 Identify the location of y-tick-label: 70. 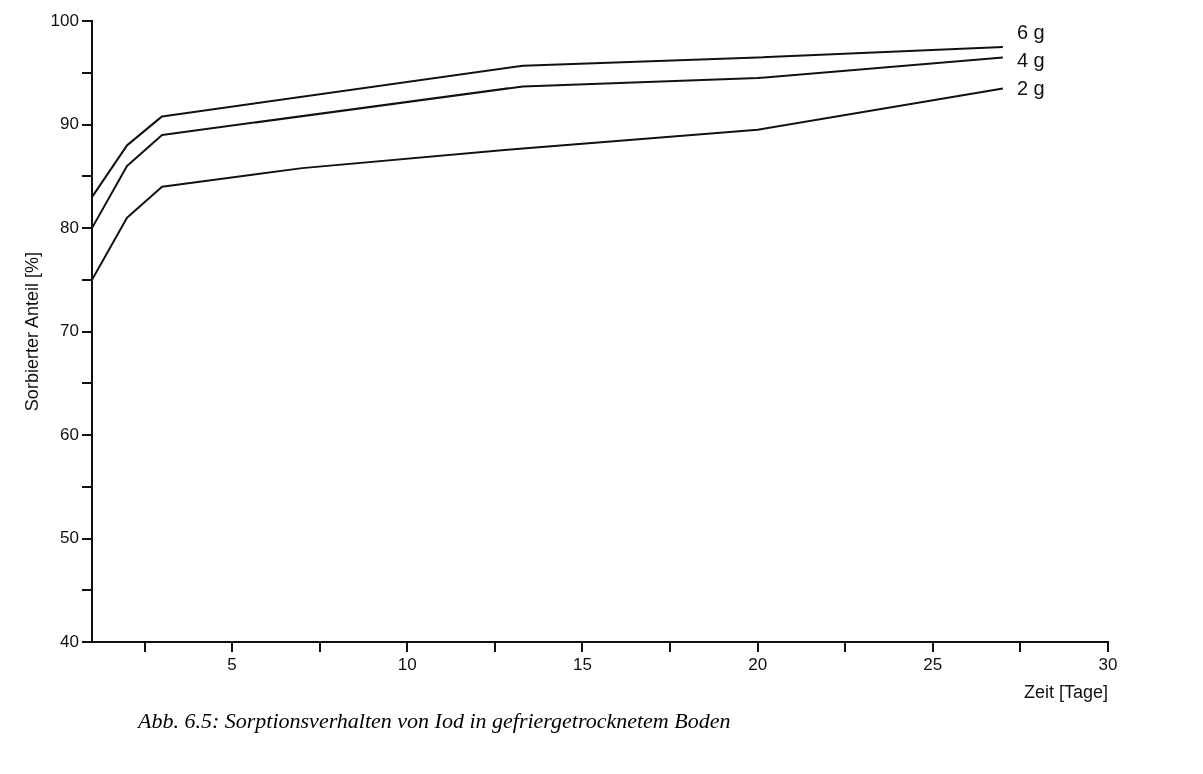
(69, 331).